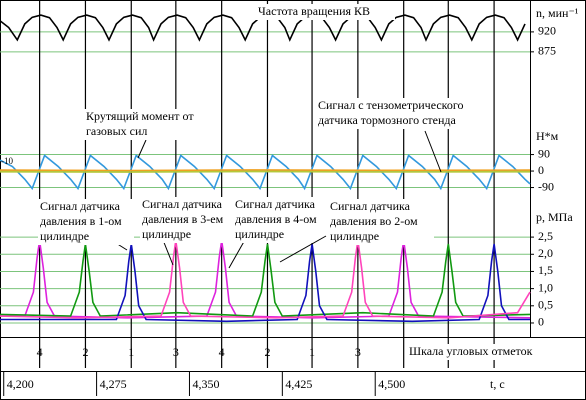 The width and height of the screenshot is (586, 400). I want to click on y-axis-label: Н*м, so click(547, 136).